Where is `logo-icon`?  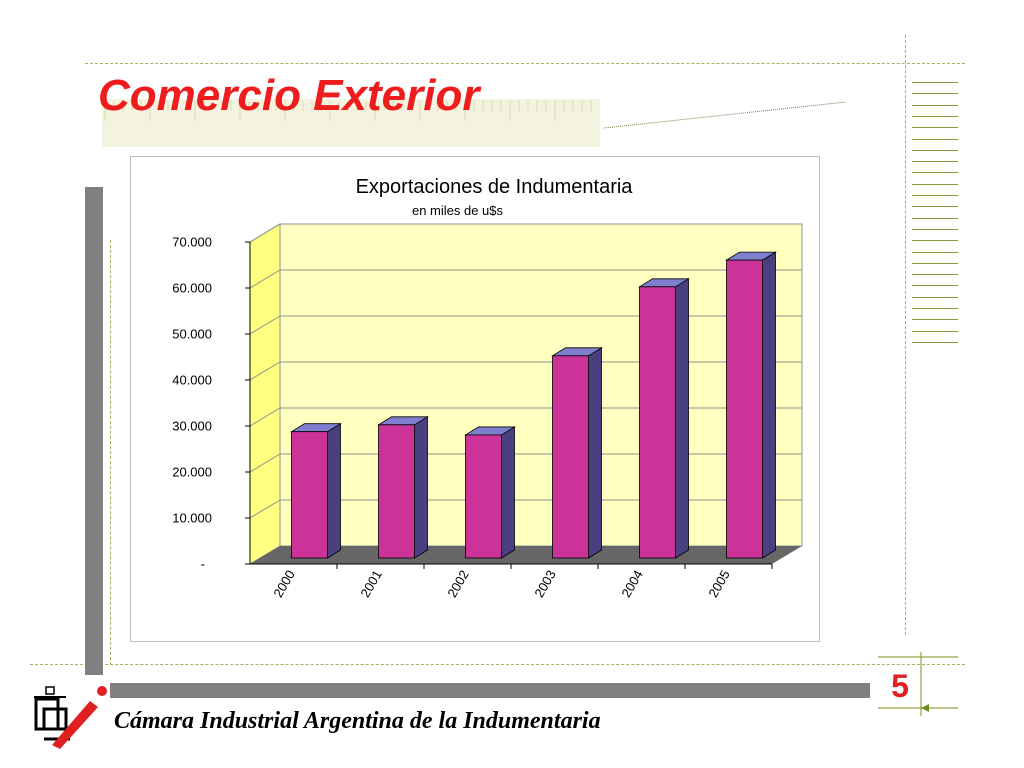
logo-icon is located at coordinates (70, 717).